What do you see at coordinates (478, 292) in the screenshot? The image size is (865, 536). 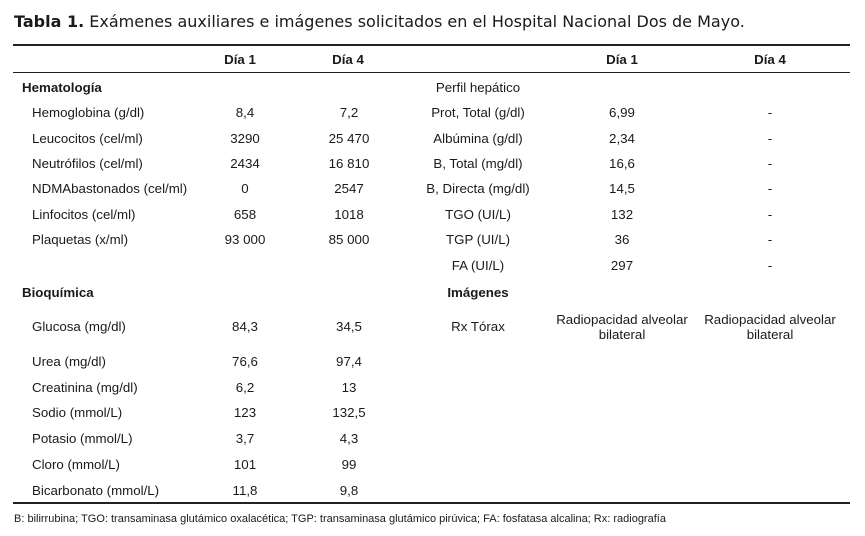 I see `section-imagenes: Imágenes` at bounding box center [478, 292].